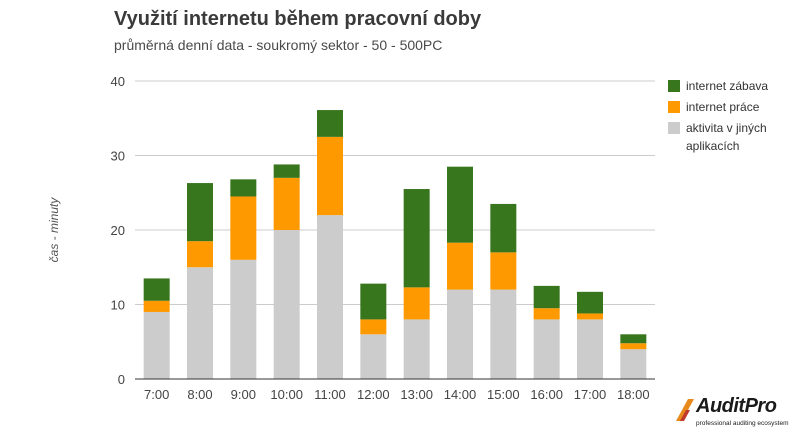 The width and height of the screenshot is (800, 441). What do you see at coordinates (298, 19) in the screenshot?
I see `chart-title: Využití internetu během pracovní doby` at bounding box center [298, 19].